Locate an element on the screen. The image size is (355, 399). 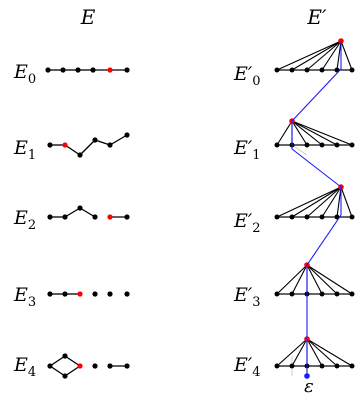
left-graph-e1 is located at coordinates (88, 145).